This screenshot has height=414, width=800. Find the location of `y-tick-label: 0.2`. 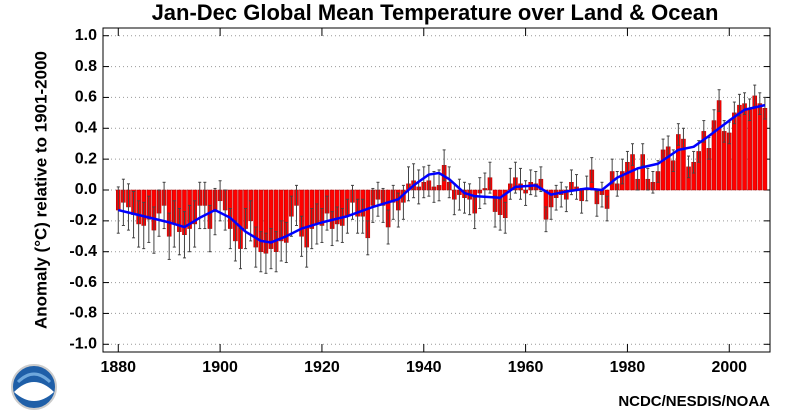

y-tick-label: 0.2 is located at coordinates (86, 158).